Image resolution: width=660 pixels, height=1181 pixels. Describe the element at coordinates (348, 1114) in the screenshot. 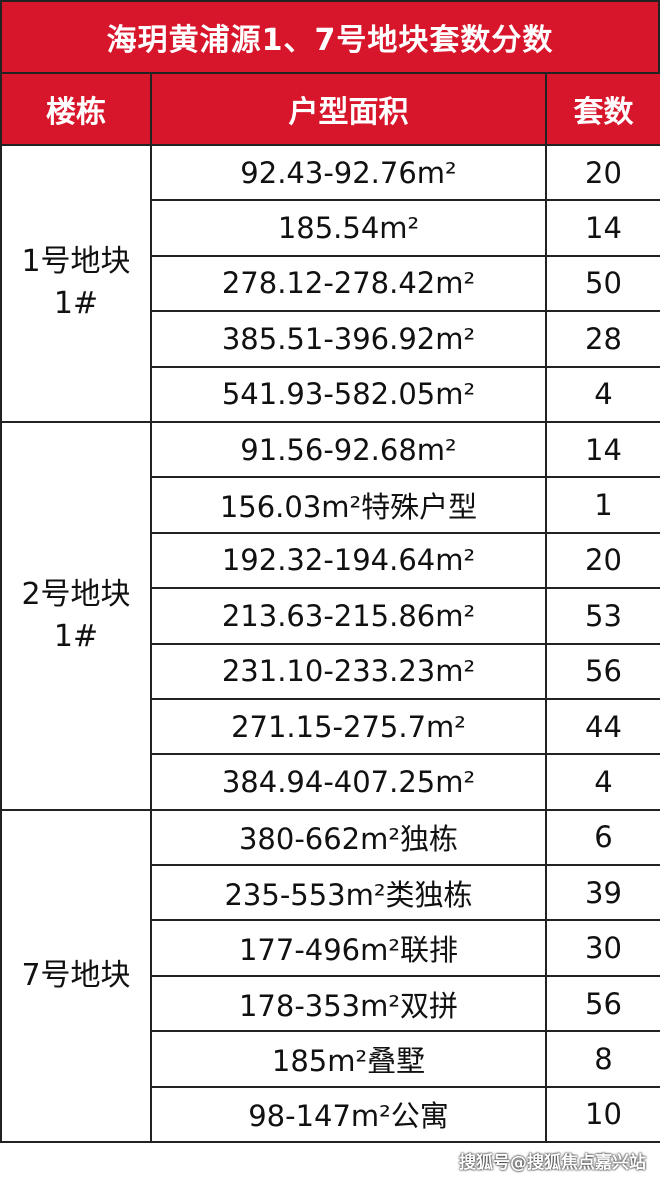

I see `area-cell: 98-147m²公寓` at that location.